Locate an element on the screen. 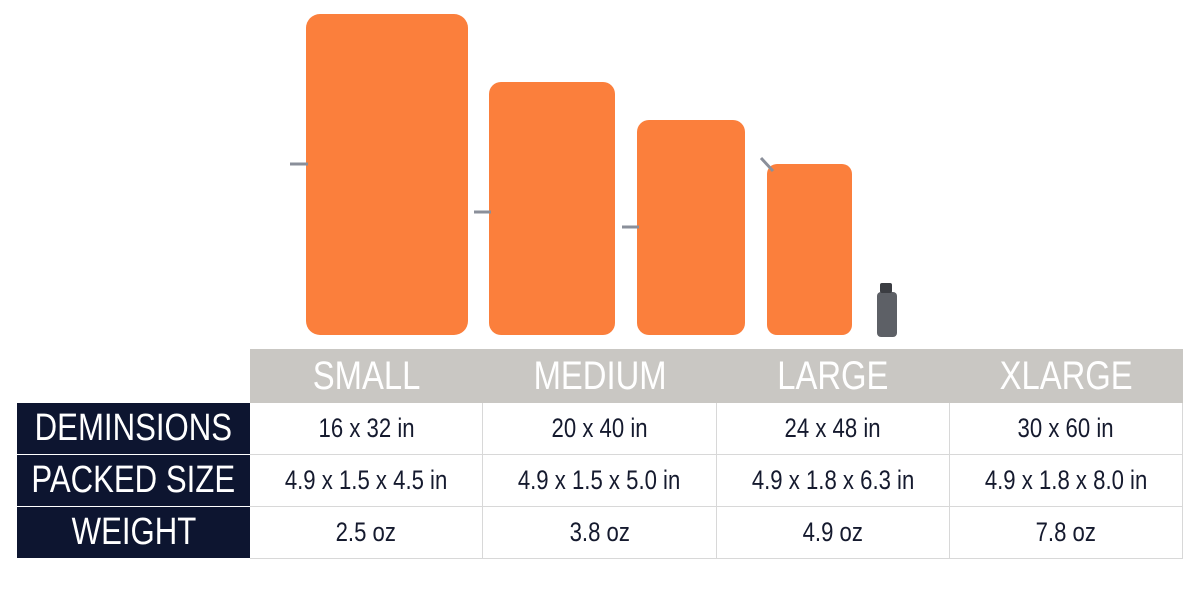 This screenshot has width=1200, height=600. towel-large is located at coordinates (691, 227).